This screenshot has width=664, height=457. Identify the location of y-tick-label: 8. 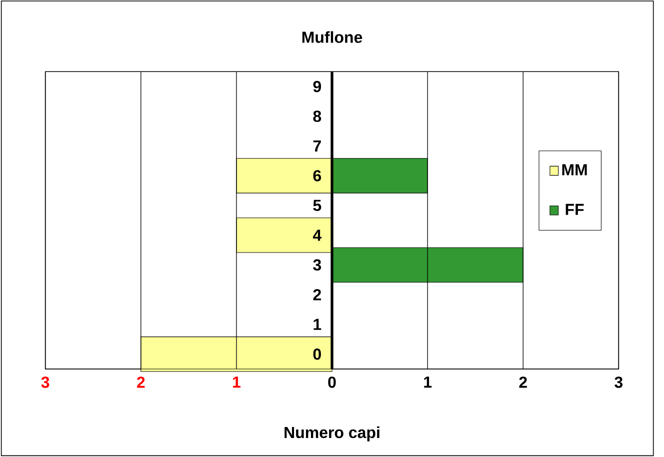
(317, 116).